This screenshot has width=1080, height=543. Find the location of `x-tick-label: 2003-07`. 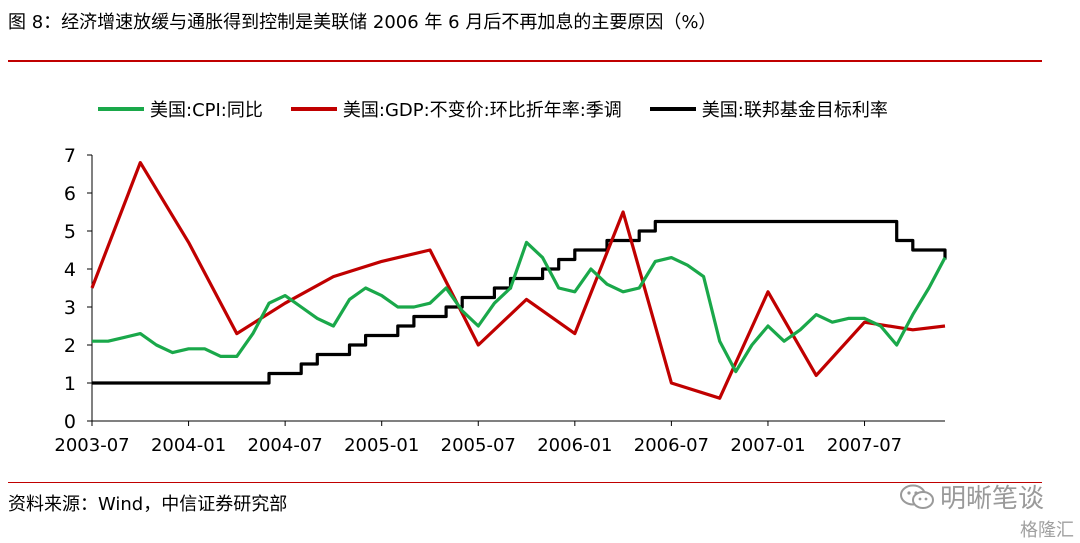

x-tick-label: 2003-07 is located at coordinates (91, 445).